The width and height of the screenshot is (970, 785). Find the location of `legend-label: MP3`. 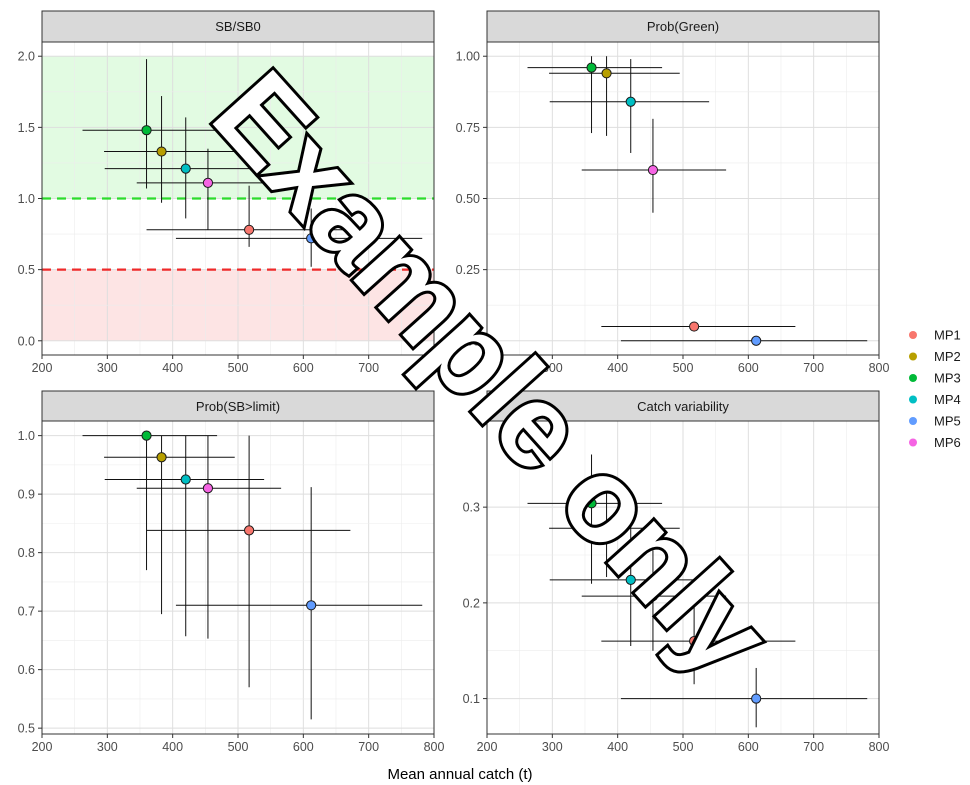

legend-label: MP3 is located at coordinates (947, 378).